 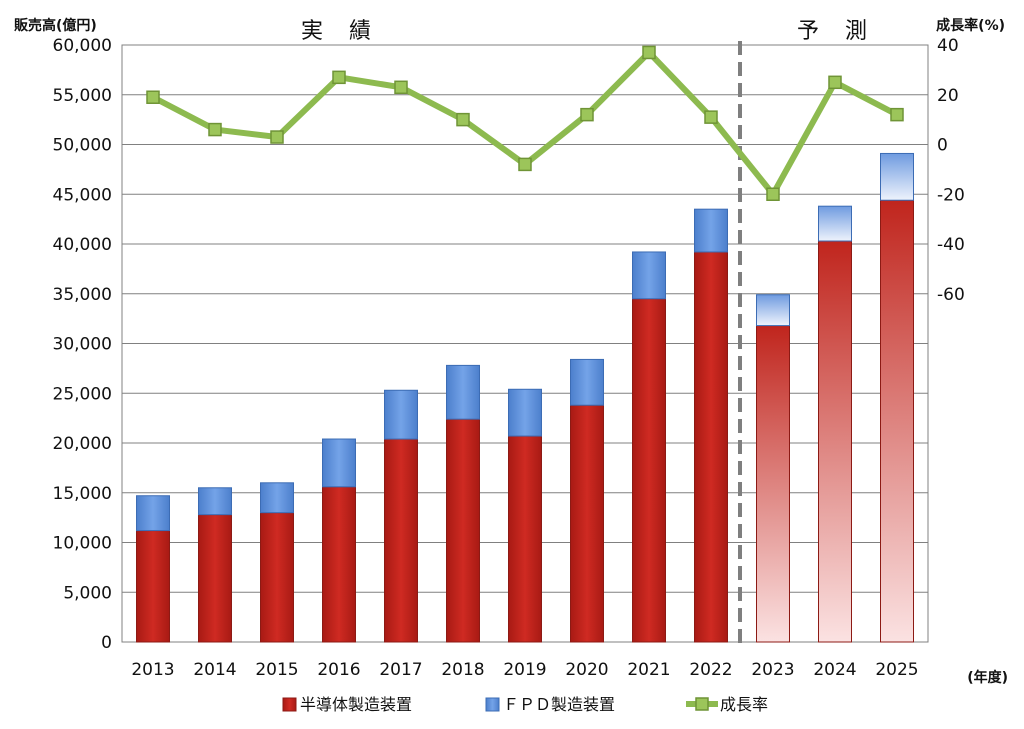 I want to click on y2-tick-label: -20, so click(x=951, y=195).